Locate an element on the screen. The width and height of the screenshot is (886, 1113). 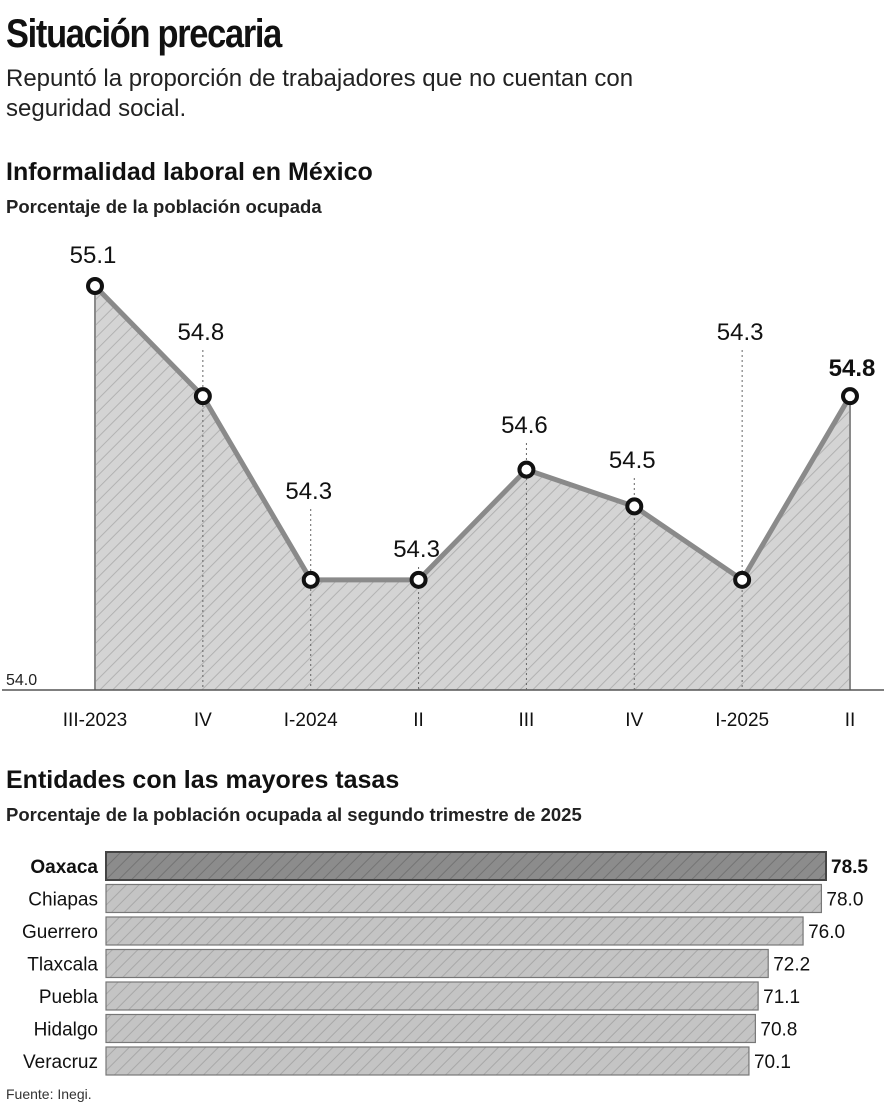
bar-value-label: 70.1 is located at coordinates (772, 1062).